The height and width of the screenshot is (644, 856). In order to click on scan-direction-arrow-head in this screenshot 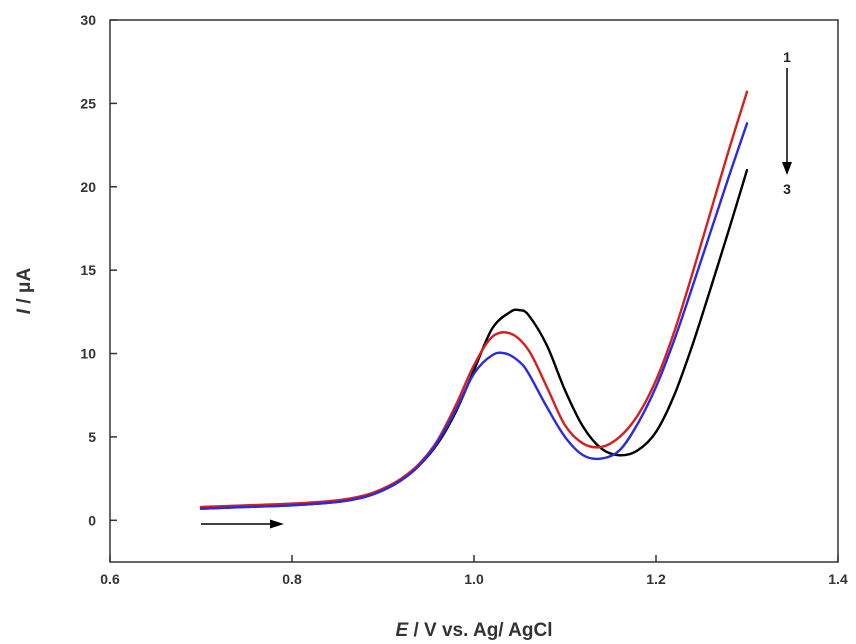, I will do `click(277, 524)`.